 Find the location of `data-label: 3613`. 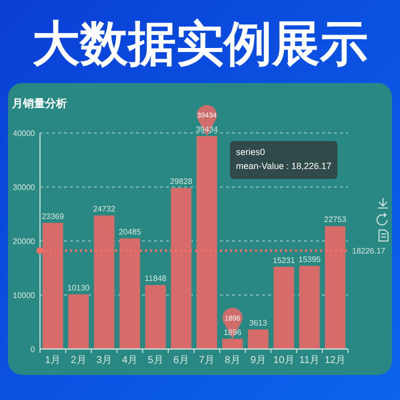

data-label: 3613 is located at coordinates (258, 323).